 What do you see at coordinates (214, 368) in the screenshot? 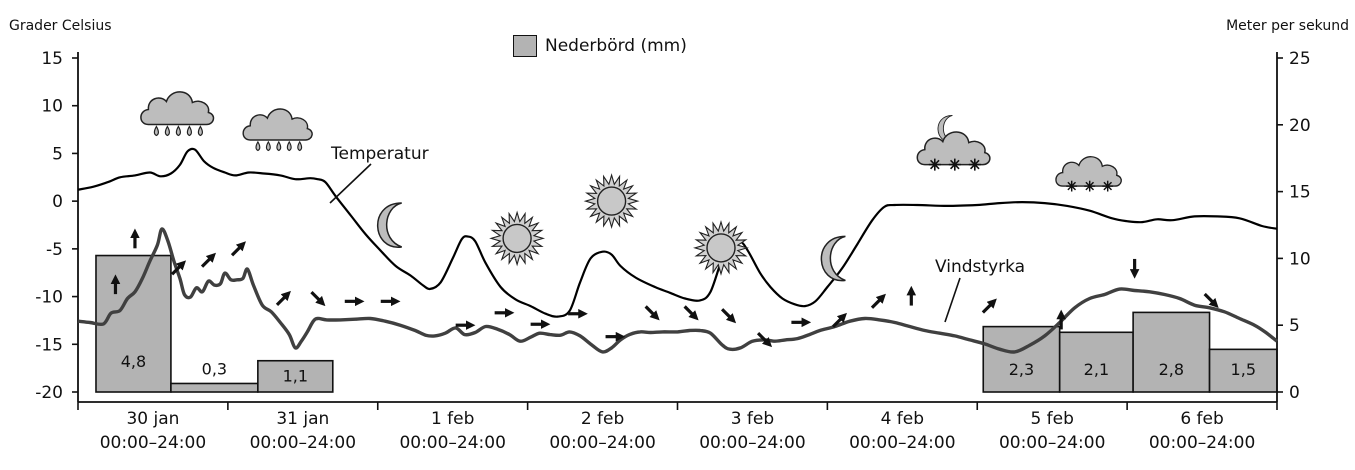
I see `precipitation-bar-label: 0,3` at bounding box center [214, 368].